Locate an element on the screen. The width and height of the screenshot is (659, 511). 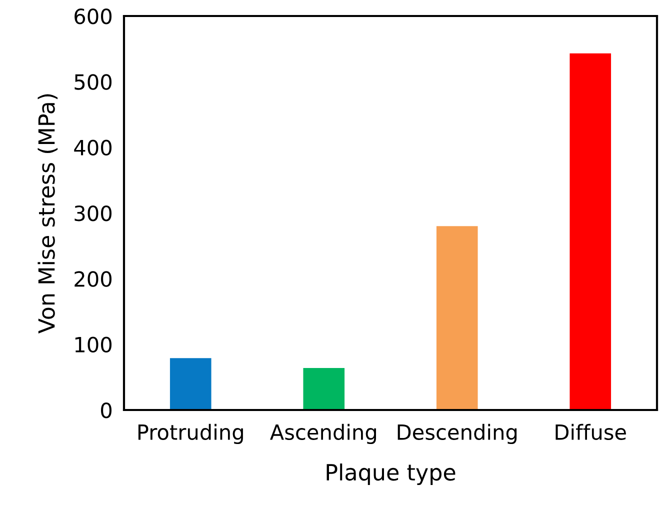
y-tick-label: 300 is located at coordinates (93, 213).